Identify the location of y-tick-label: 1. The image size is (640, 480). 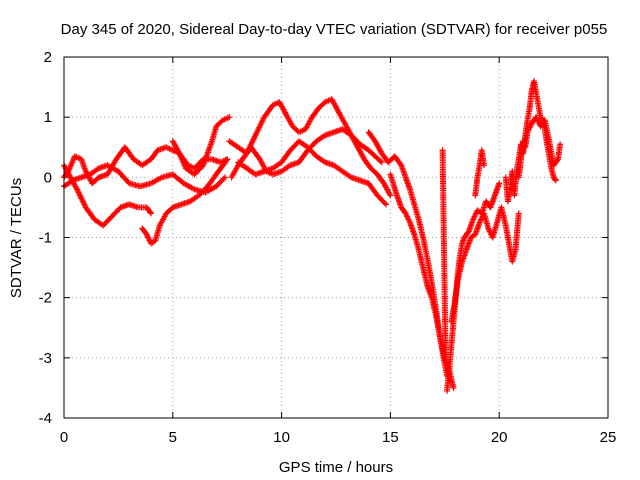
(48, 117).